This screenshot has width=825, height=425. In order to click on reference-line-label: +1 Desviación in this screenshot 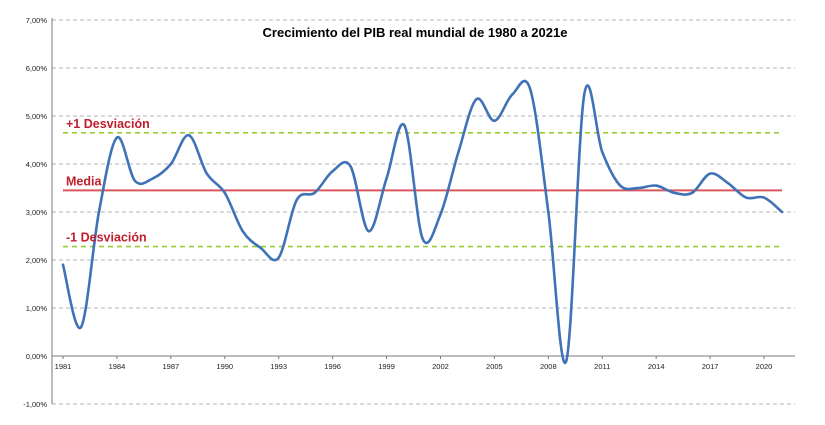, I will do `click(108, 124)`.